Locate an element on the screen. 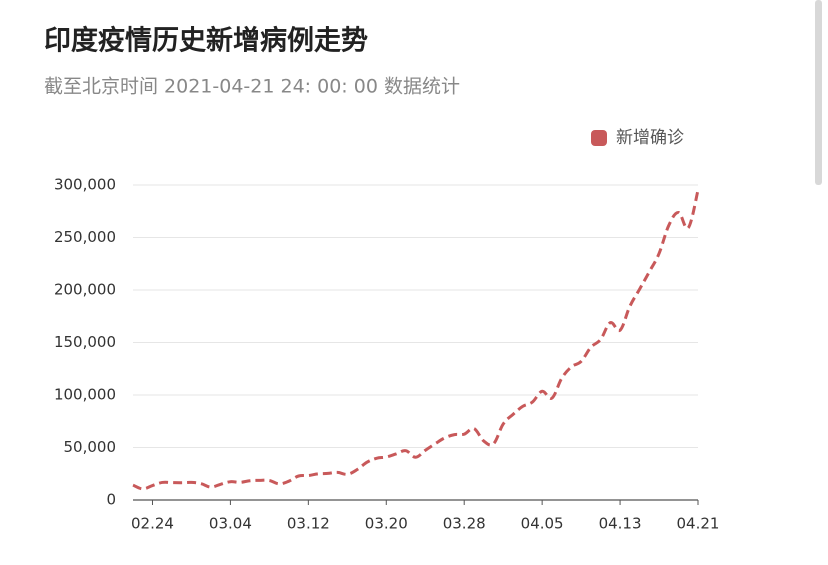 The image size is (828, 565). y-tick-label: 100,000 is located at coordinates (85, 395).